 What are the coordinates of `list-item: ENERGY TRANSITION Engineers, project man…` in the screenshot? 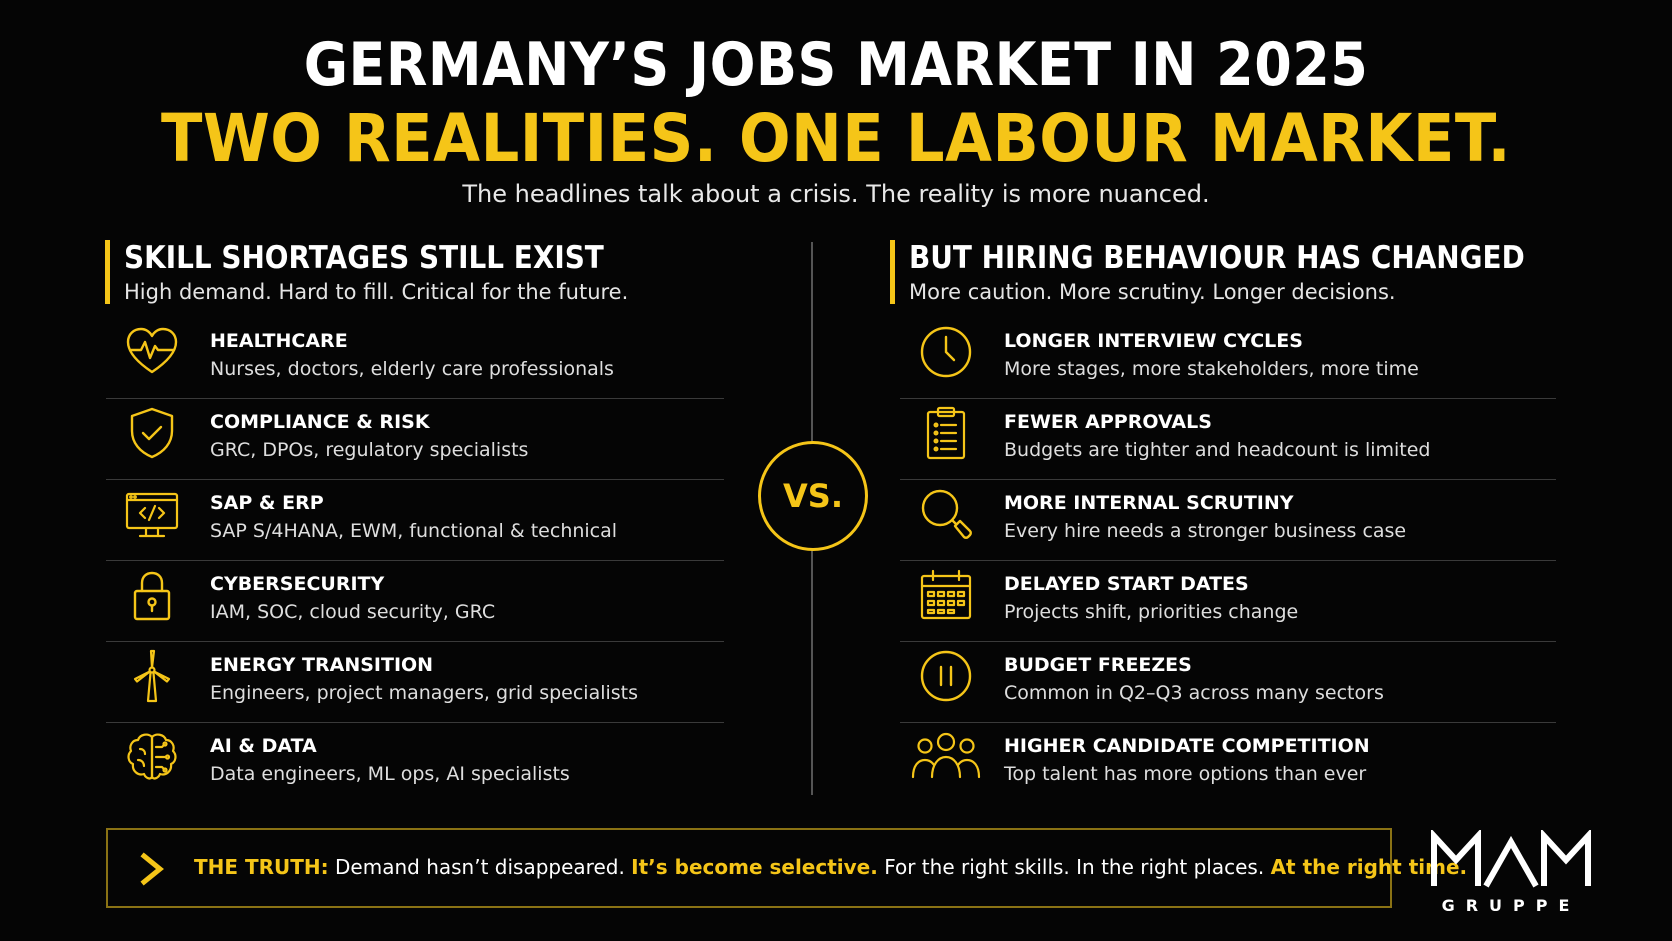 It's located at (415, 682).